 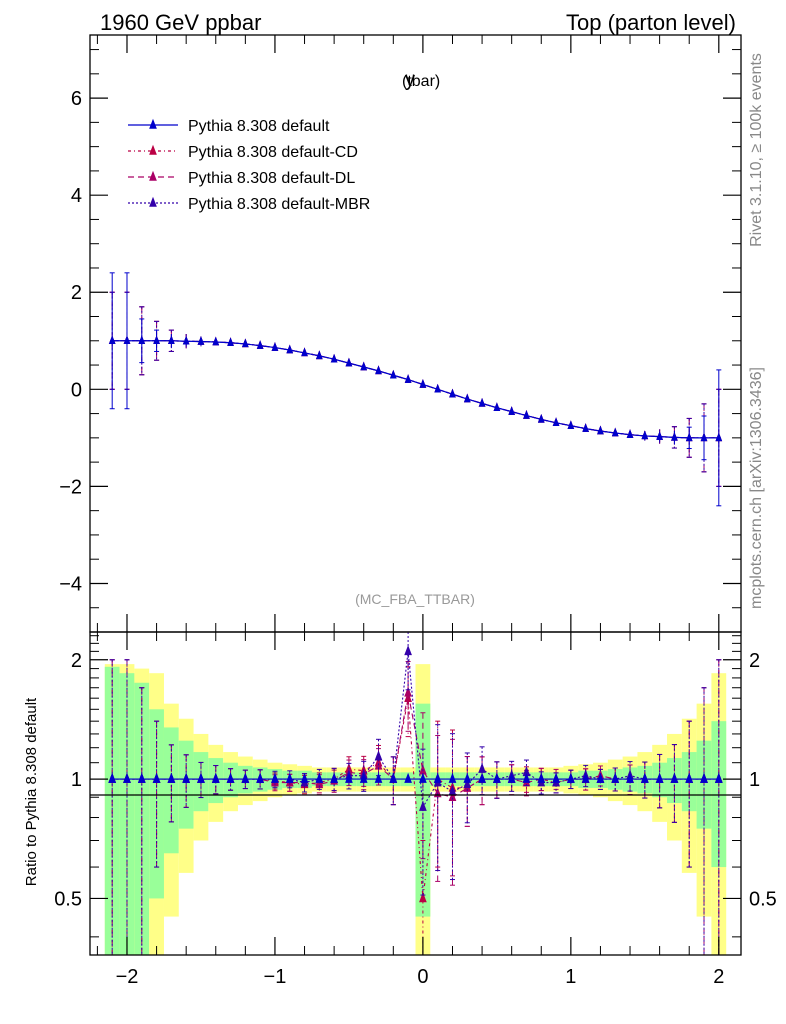 I want to click on legend-marker, so click(x=153, y=201).